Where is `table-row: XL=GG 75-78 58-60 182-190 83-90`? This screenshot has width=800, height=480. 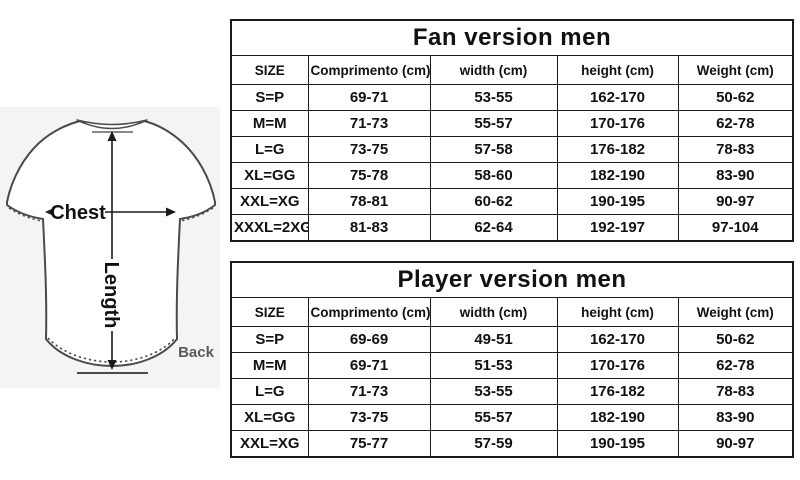
table-row: XL=GG 75-78 58-60 182-190 83-90 is located at coordinates (512, 175).